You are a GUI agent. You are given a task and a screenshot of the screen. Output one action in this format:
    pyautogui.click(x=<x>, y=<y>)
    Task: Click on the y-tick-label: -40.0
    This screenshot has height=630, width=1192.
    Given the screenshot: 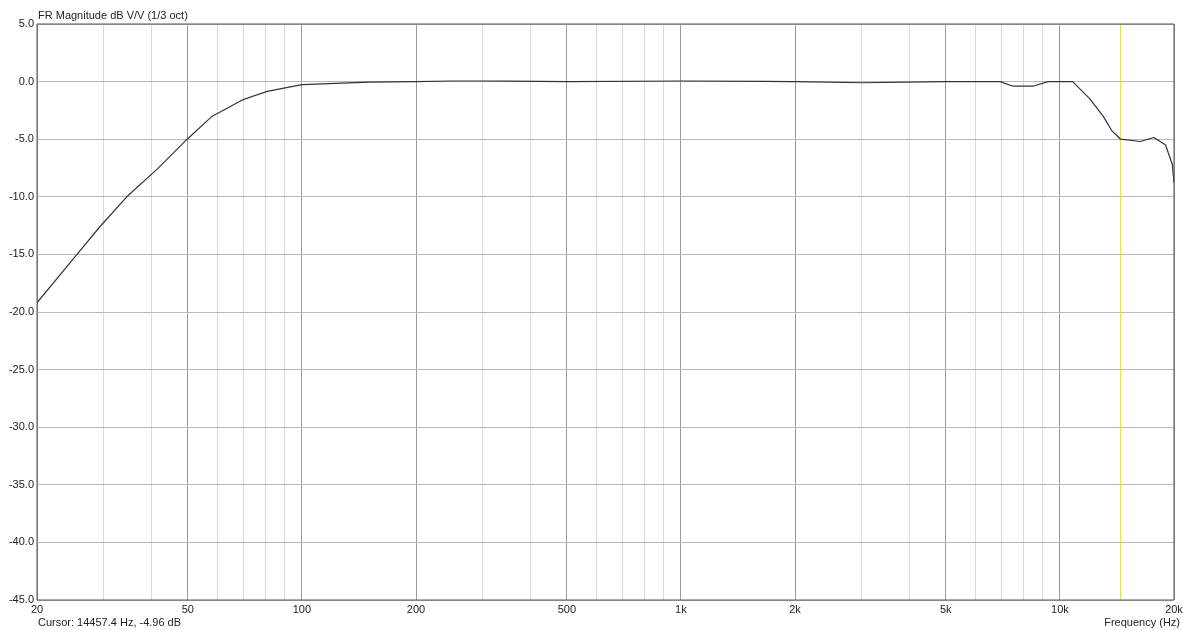 What is the action you would take?
    pyautogui.click(x=21, y=541)
    